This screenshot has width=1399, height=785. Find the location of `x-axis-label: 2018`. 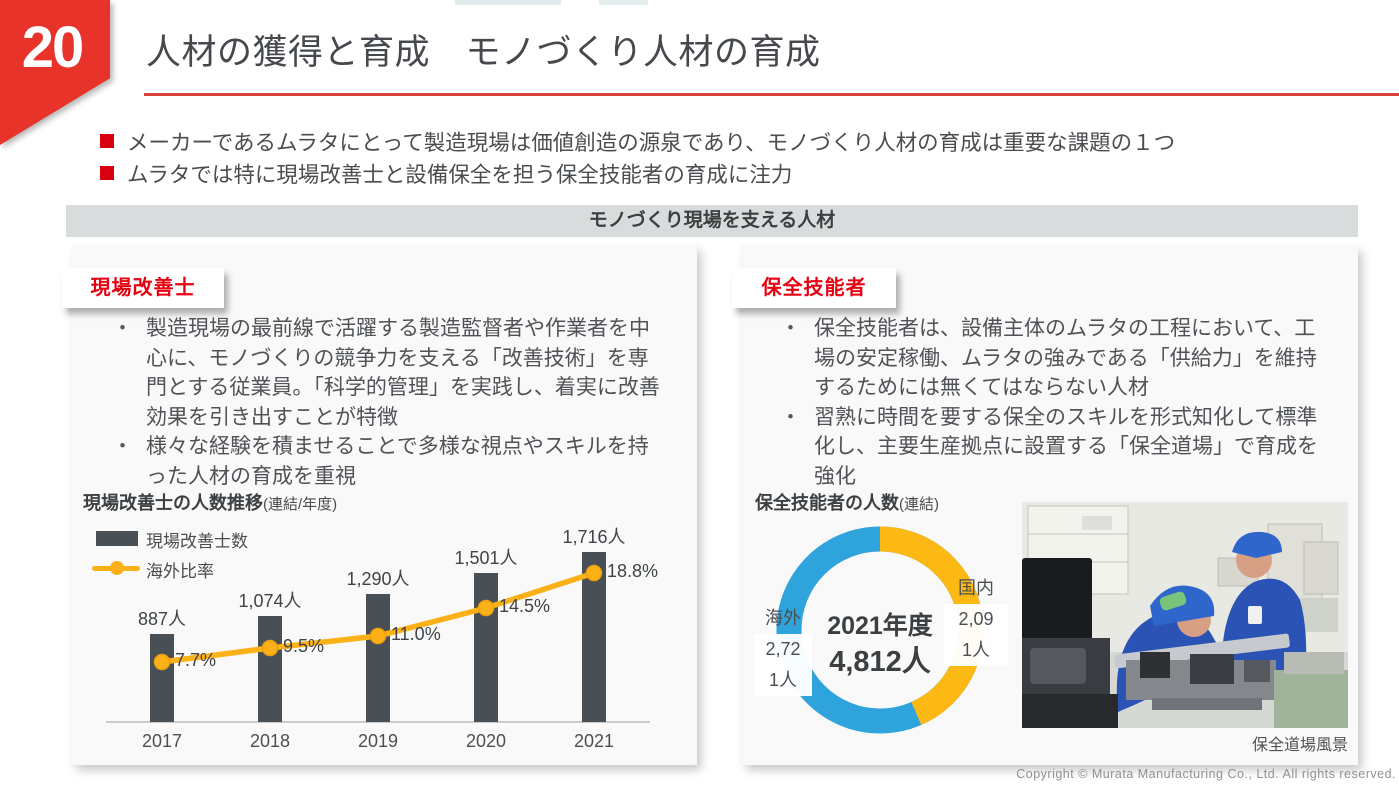

x-axis-label: 2018 is located at coordinates (270, 741).